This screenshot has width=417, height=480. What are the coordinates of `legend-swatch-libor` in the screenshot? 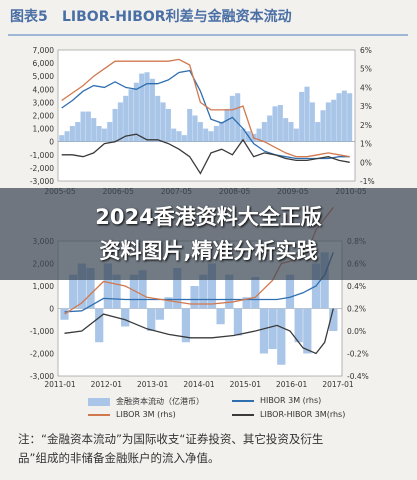 It's located at (99, 414).